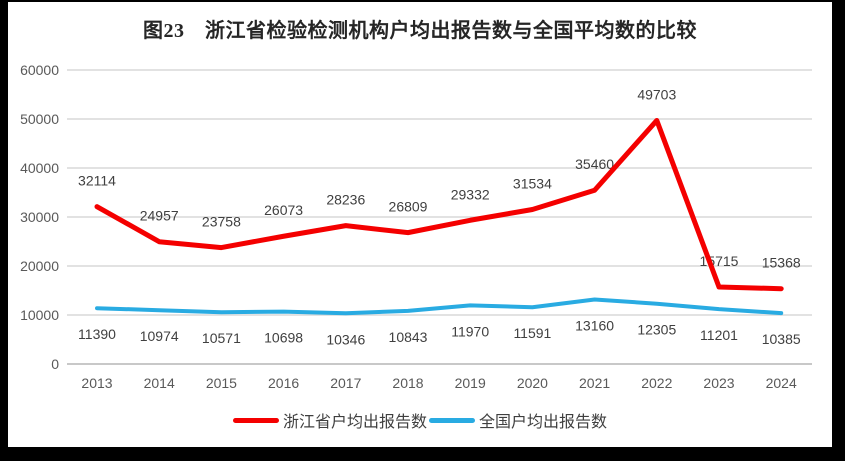 The image size is (845, 461). What do you see at coordinates (719, 335) in the screenshot?
I see `data-label: 11201` at bounding box center [719, 335].